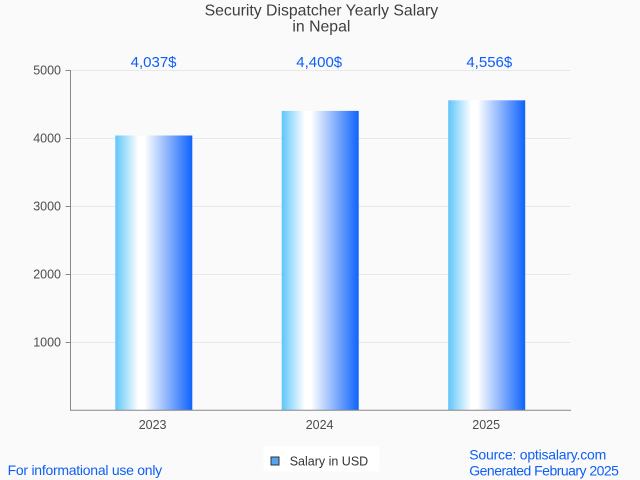 This screenshot has height=480, width=640. Describe the element at coordinates (47, 139) in the screenshot. I see `svg-text: 4000` at that location.